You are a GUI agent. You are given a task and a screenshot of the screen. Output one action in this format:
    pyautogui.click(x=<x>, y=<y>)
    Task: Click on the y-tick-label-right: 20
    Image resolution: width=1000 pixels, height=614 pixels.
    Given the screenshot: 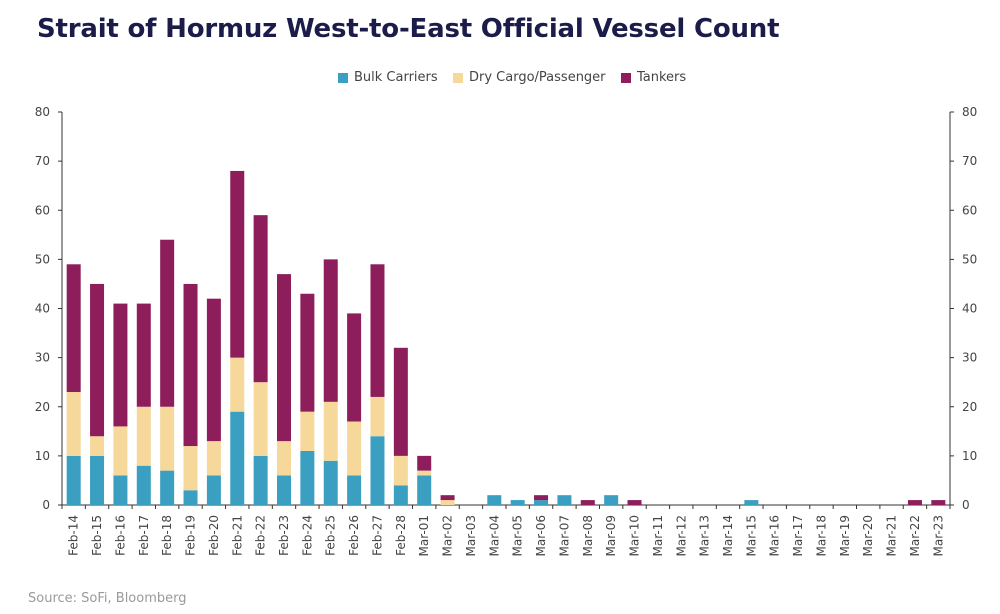 What is the action you would take?
    pyautogui.click(x=969, y=407)
    